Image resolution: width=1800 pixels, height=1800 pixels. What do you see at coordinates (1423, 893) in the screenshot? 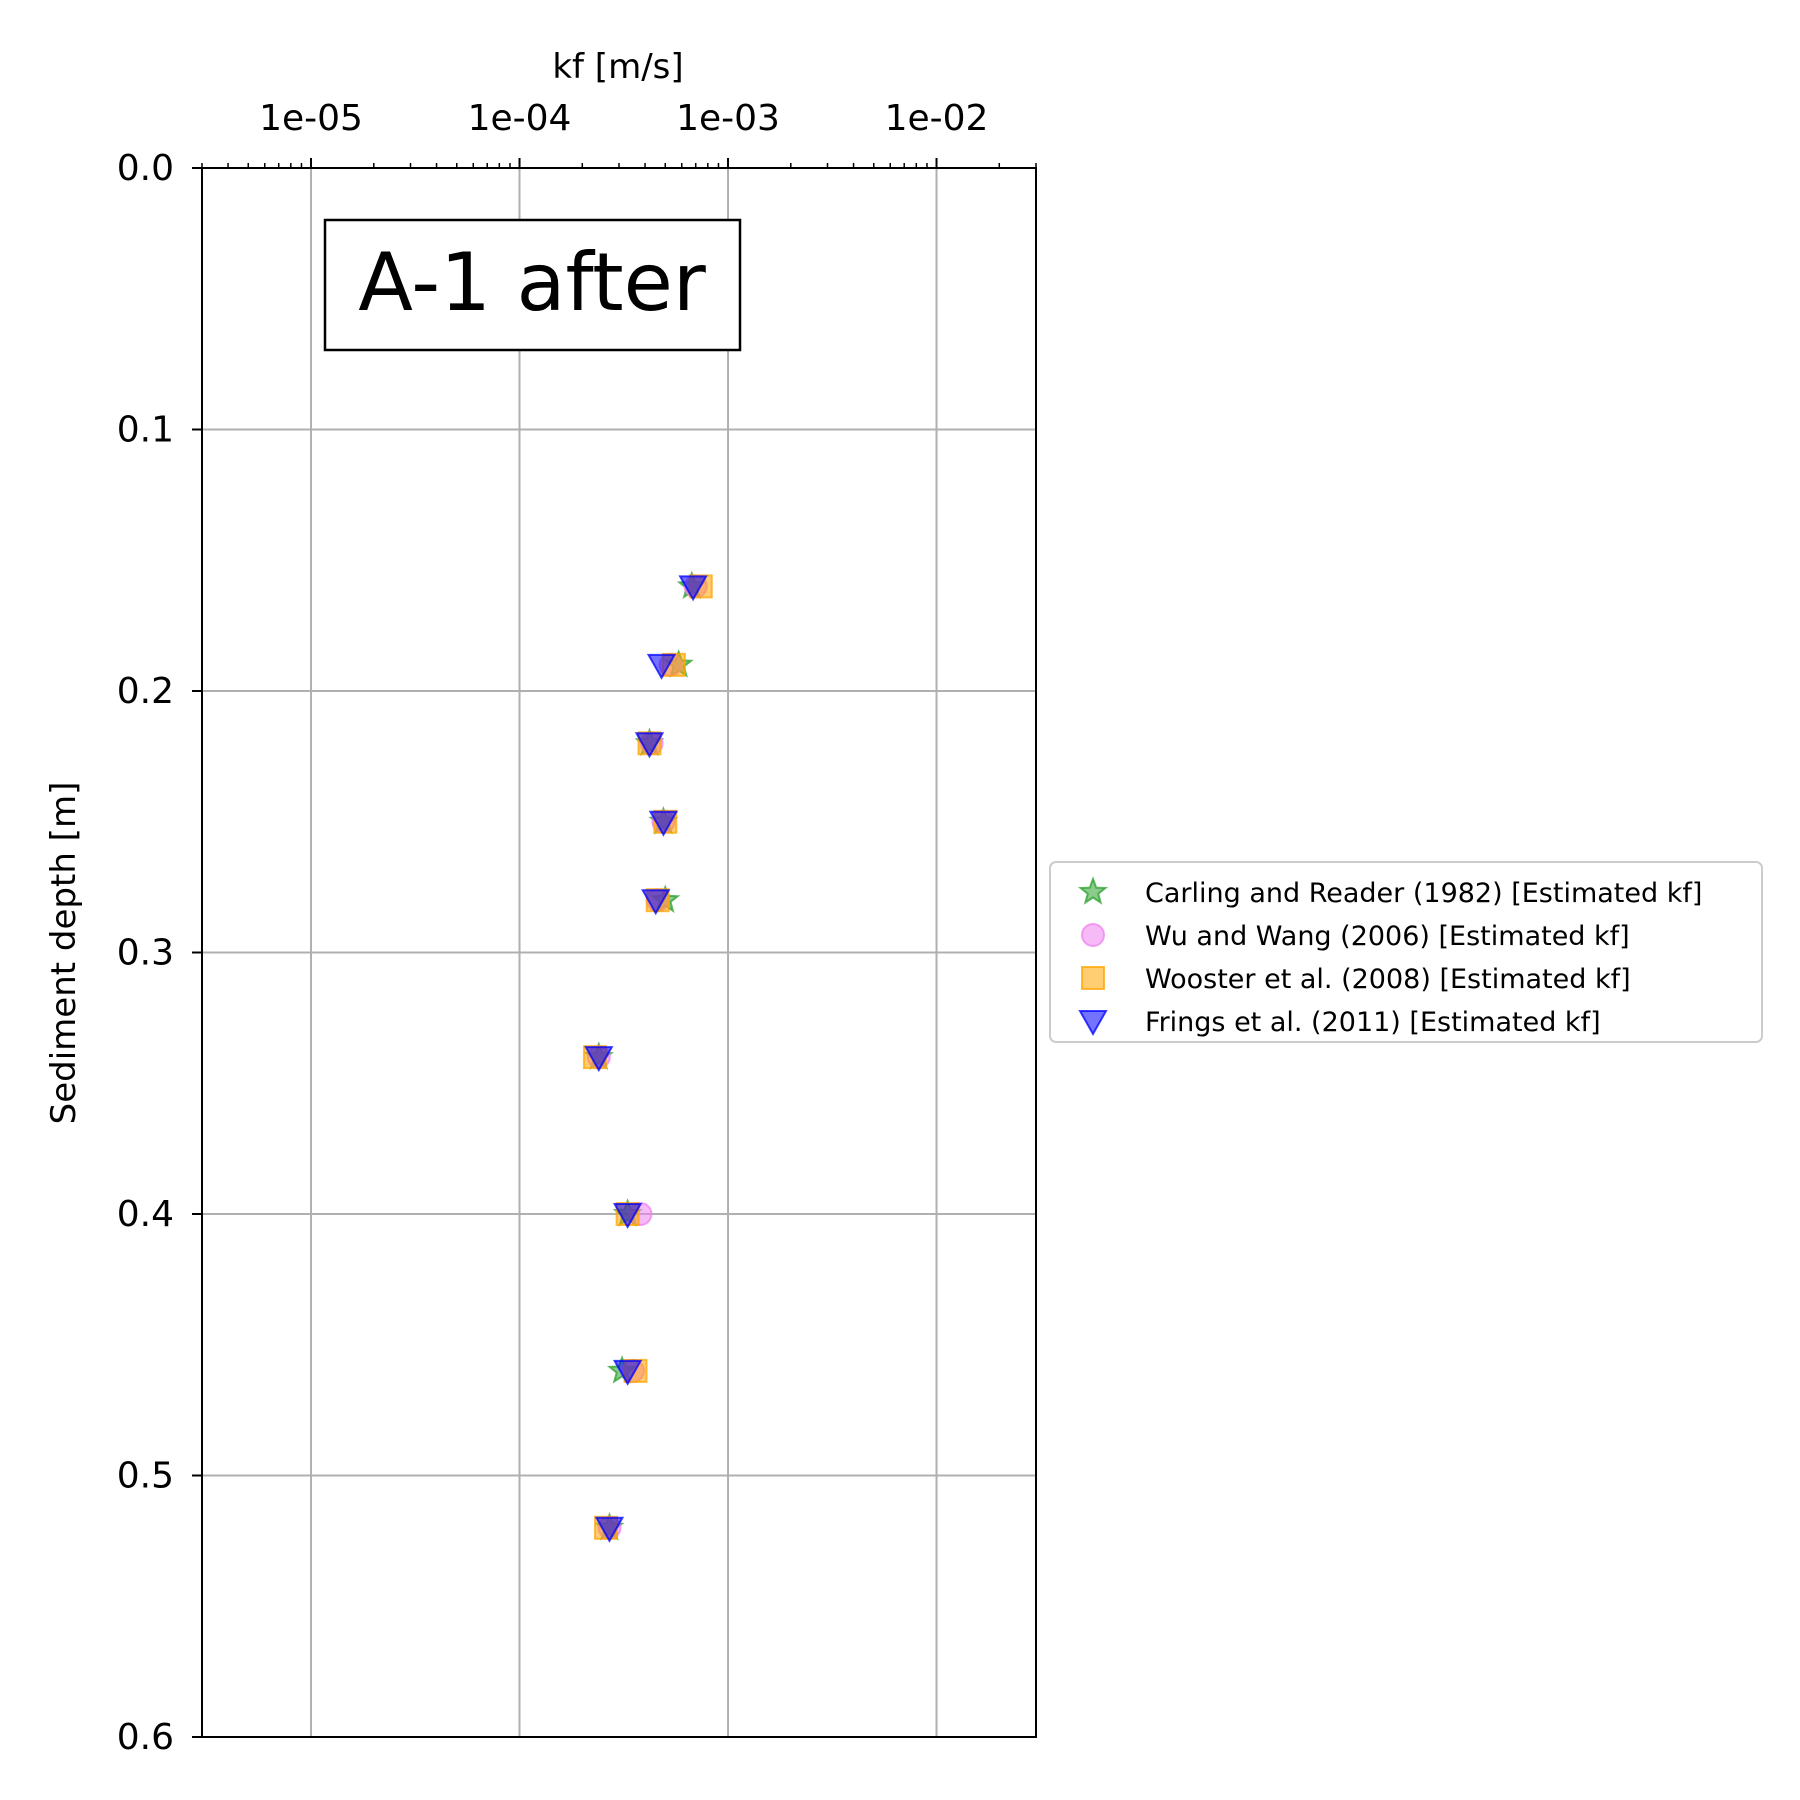
I see `legend-entry-label: Carling and Reader (1982) [Estimated kf]` at bounding box center [1423, 893].